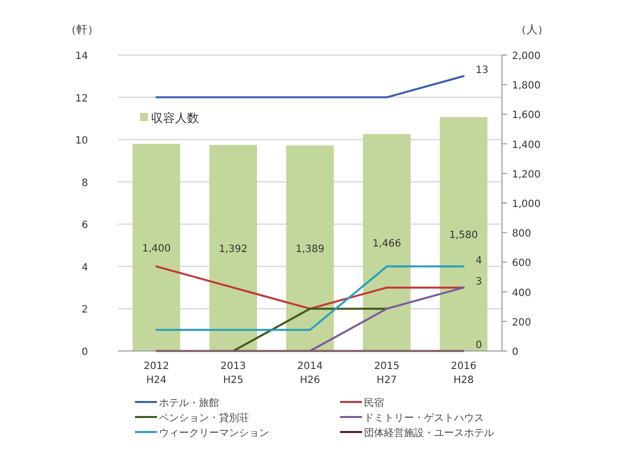 Image resolution: width=621 pixels, height=457 pixels. I want to click on y2-tick-label: 0, so click(515, 352).